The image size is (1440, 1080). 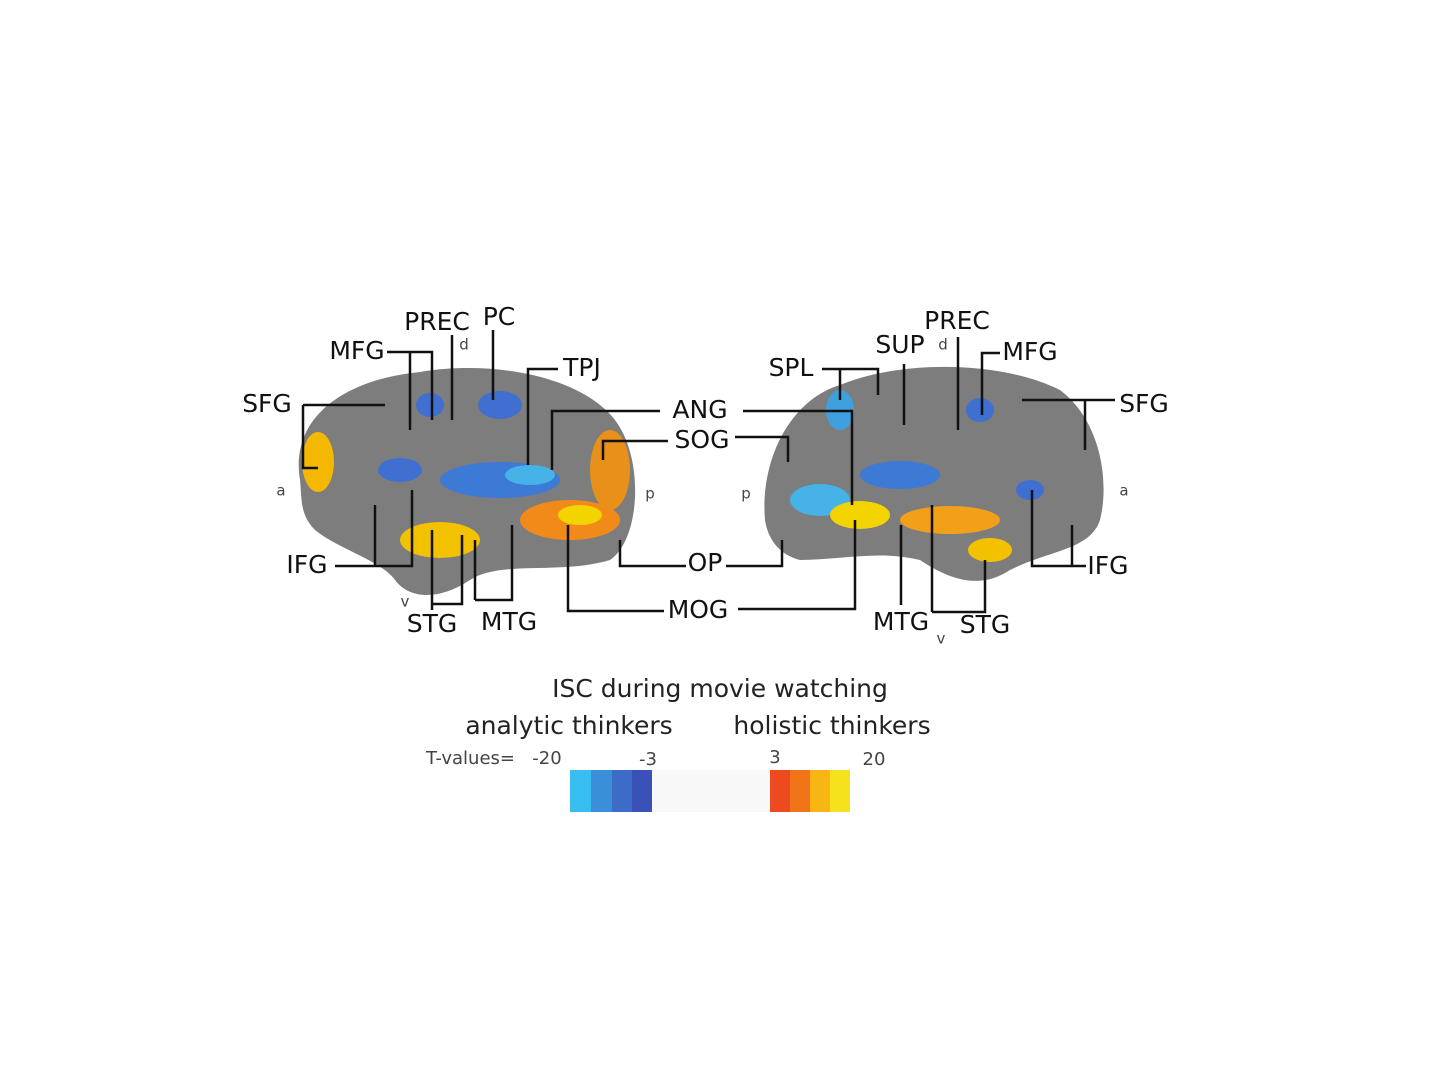 What do you see at coordinates (581, 367) in the screenshot?
I see `region-label: TPJ` at bounding box center [581, 367].